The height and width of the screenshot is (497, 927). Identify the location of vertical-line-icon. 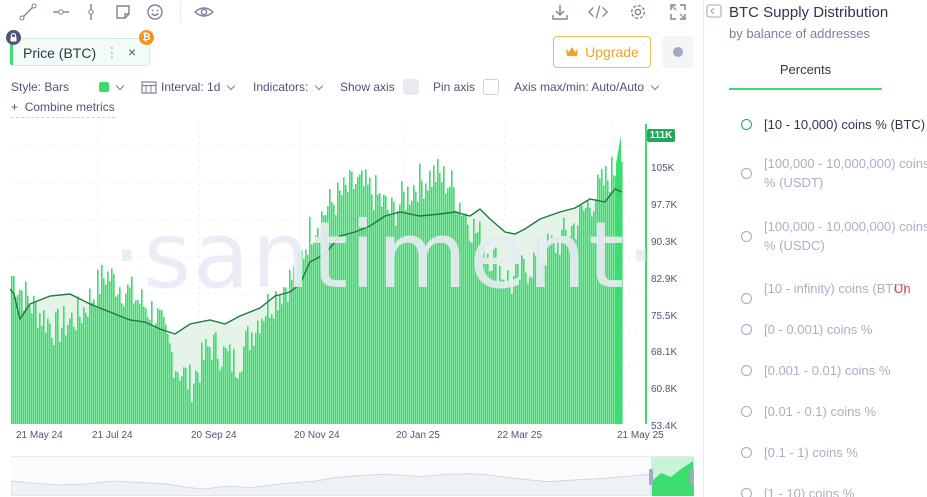
(91, 12).